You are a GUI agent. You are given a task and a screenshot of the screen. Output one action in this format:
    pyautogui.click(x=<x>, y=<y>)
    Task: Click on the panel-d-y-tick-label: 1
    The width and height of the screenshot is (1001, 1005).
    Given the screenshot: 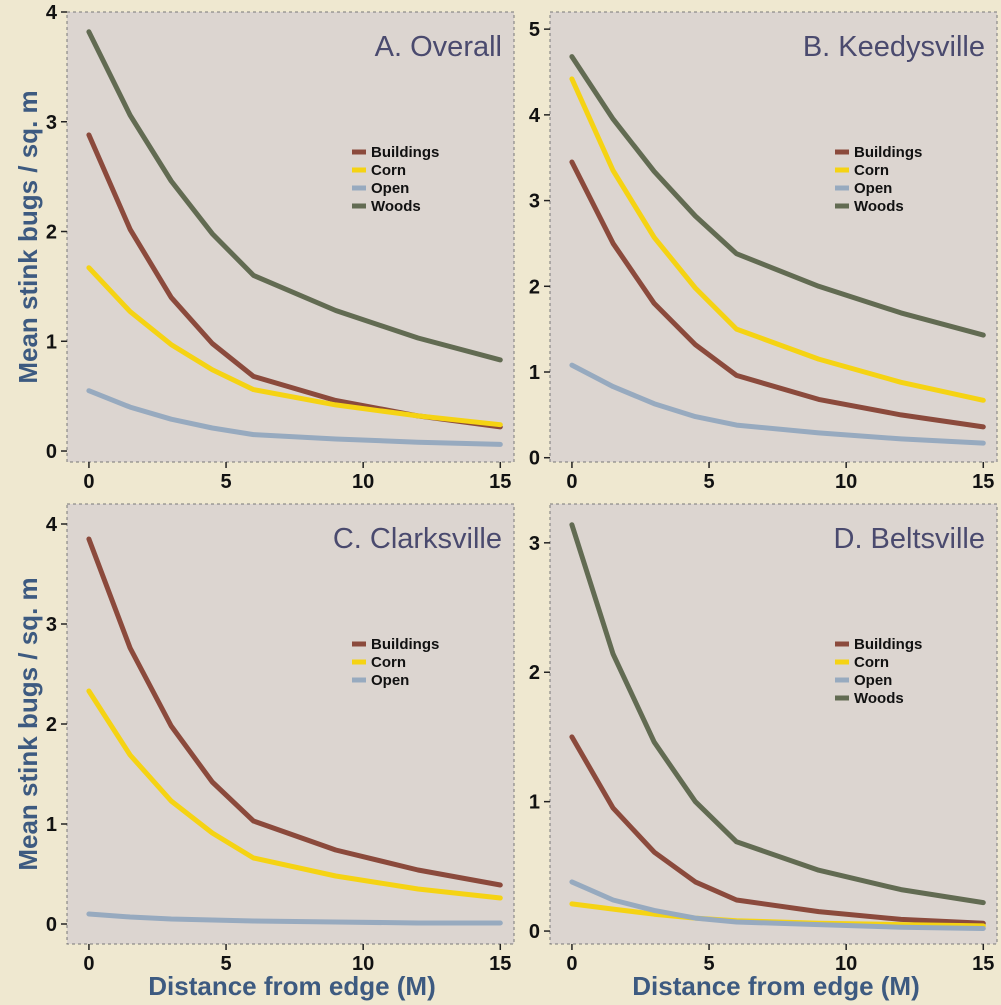 What is the action you would take?
    pyautogui.click(x=534, y=803)
    